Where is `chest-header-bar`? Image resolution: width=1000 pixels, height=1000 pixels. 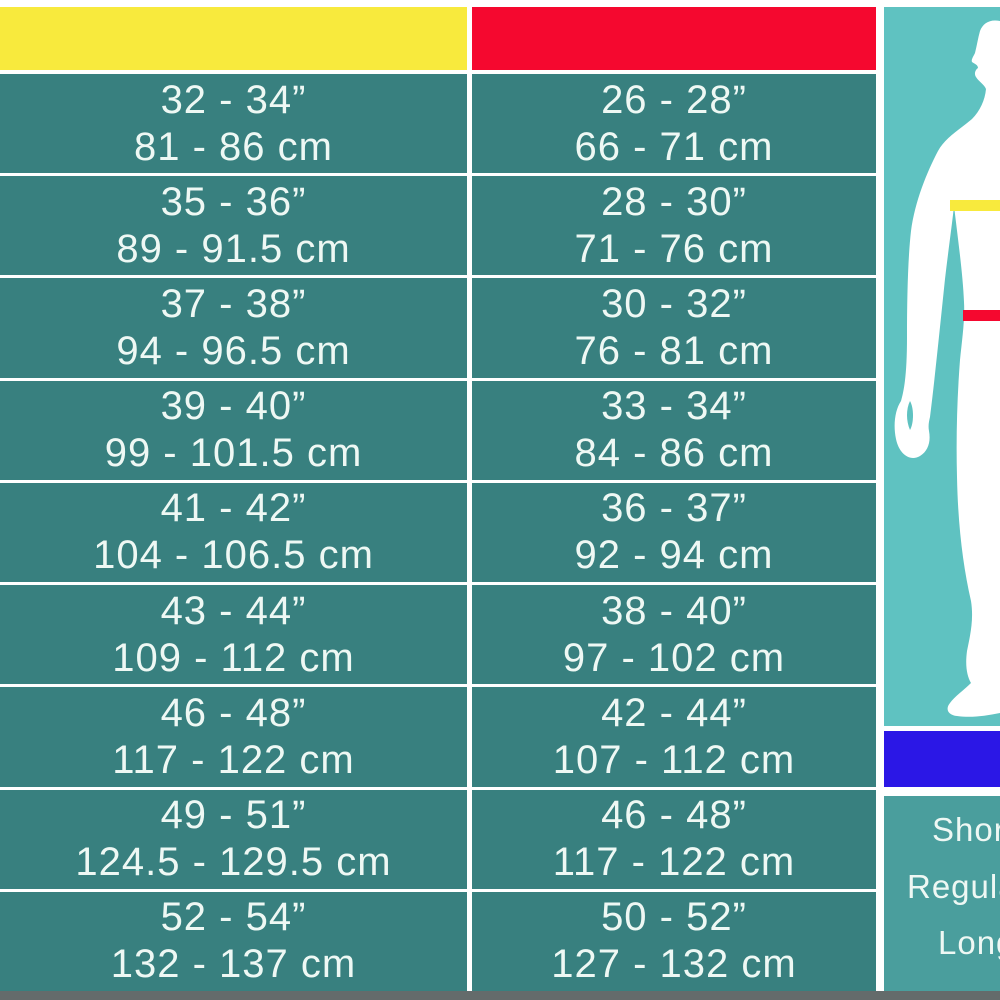
chest-header-bar is located at coordinates (233, 38).